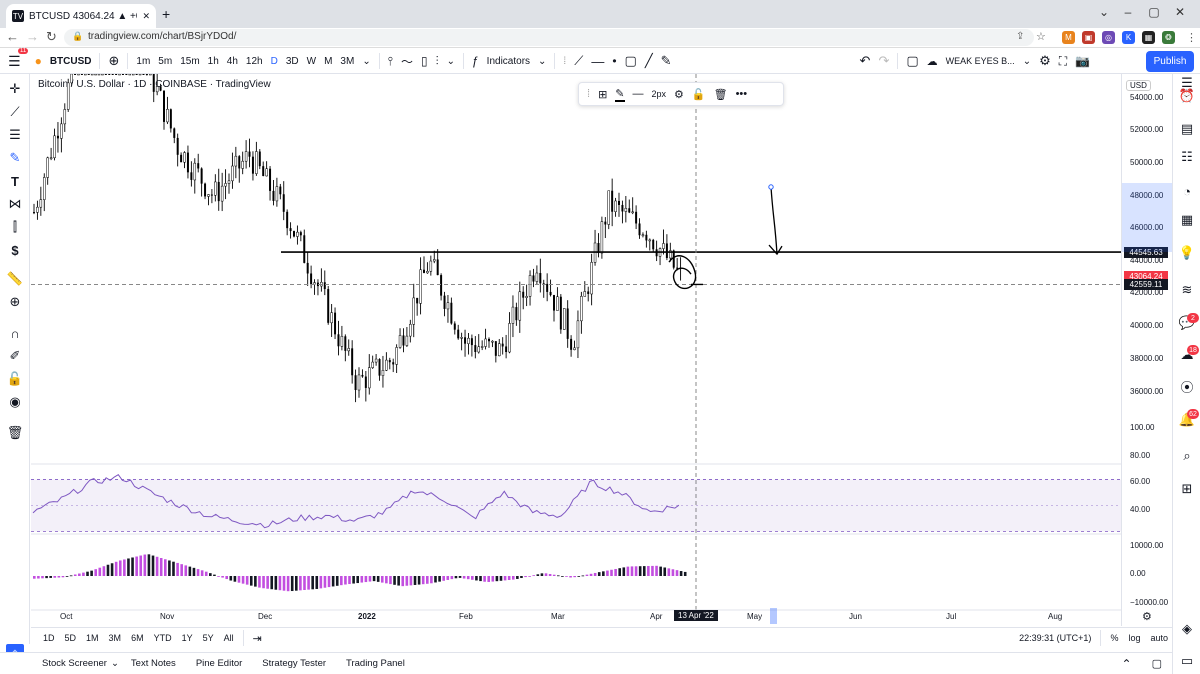 This screenshot has width=1200, height=674. What do you see at coordinates (508, 61) in the screenshot?
I see `indicators-button: Indicators` at bounding box center [508, 61].